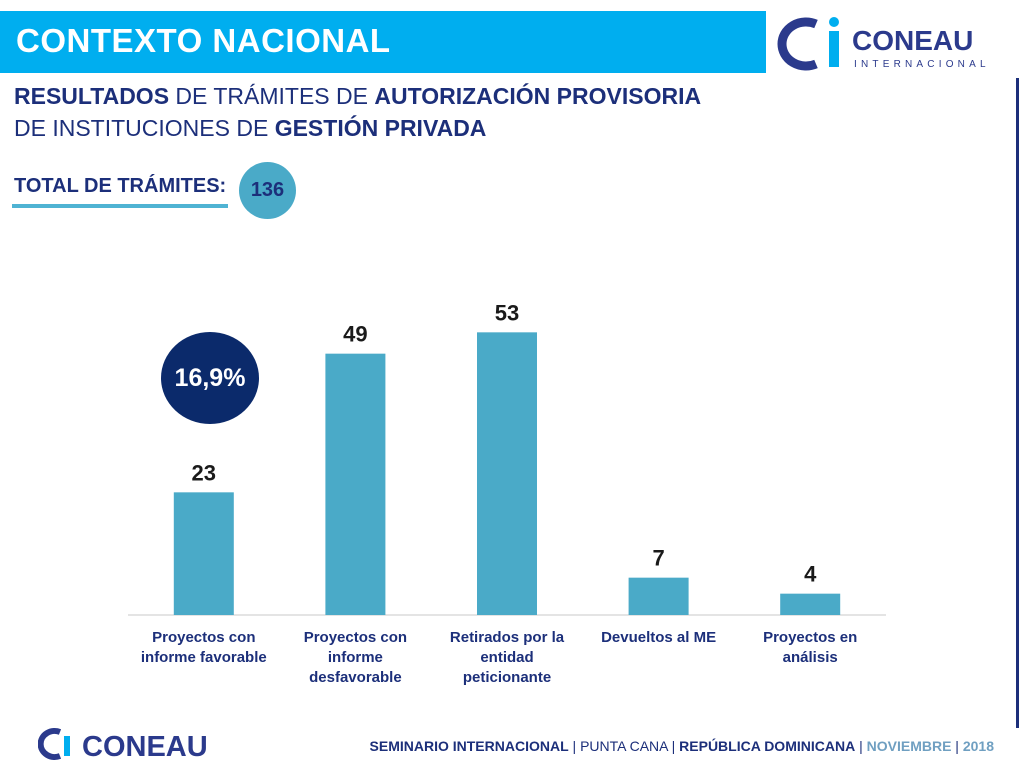  What do you see at coordinates (834, 49) in the screenshot?
I see `logo-bar` at bounding box center [834, 49].